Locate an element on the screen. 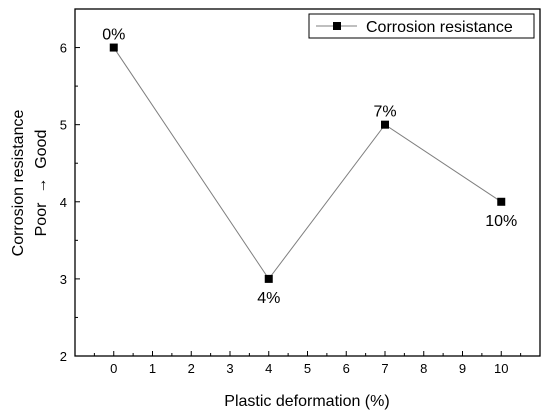 The width and height of the screenshot is (550, 413). x-axis-title: Plastic deformation (%) is located at coordinates (306, 401).